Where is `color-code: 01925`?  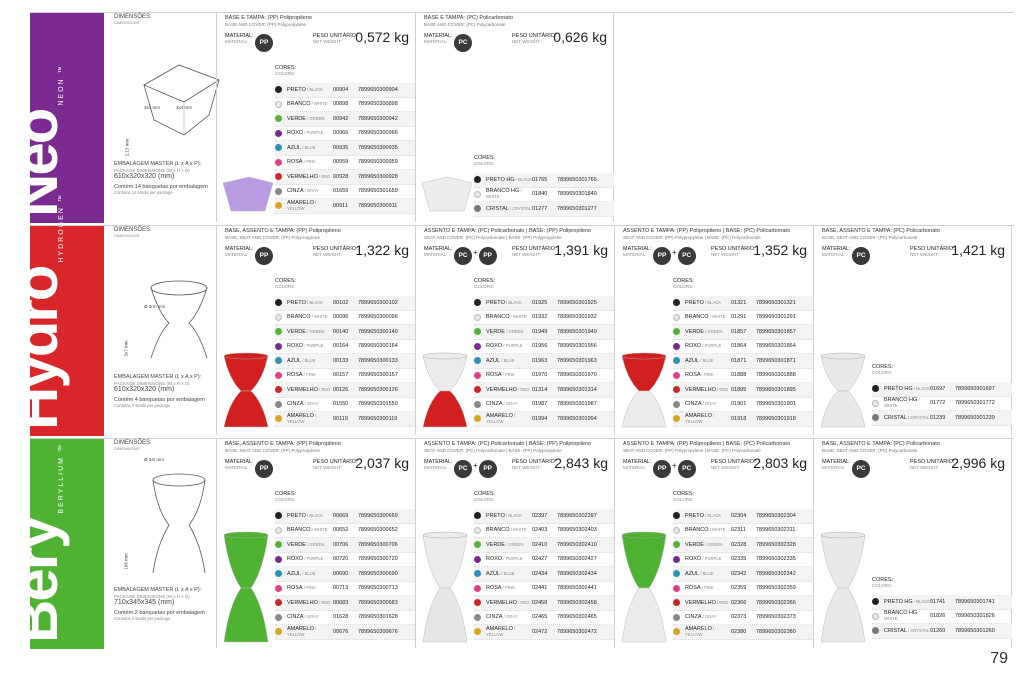 color-code: 01925 is located at coordinates (540, 302).